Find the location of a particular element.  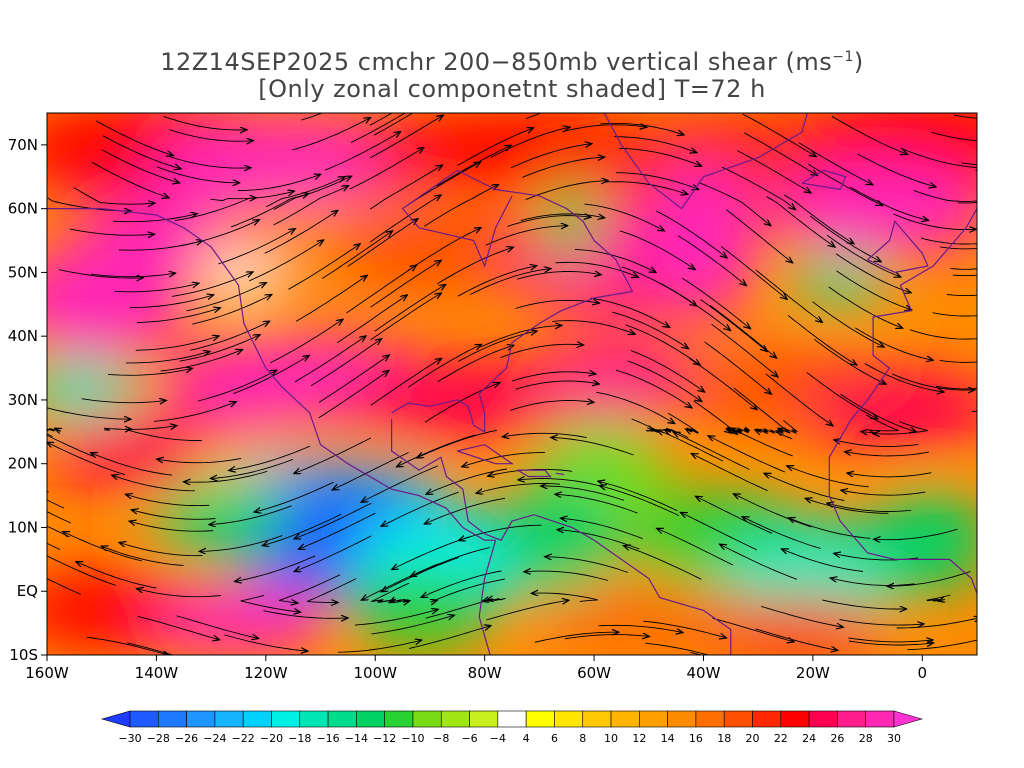

colorbar-label: 16 is located at coordinates (696, 738).